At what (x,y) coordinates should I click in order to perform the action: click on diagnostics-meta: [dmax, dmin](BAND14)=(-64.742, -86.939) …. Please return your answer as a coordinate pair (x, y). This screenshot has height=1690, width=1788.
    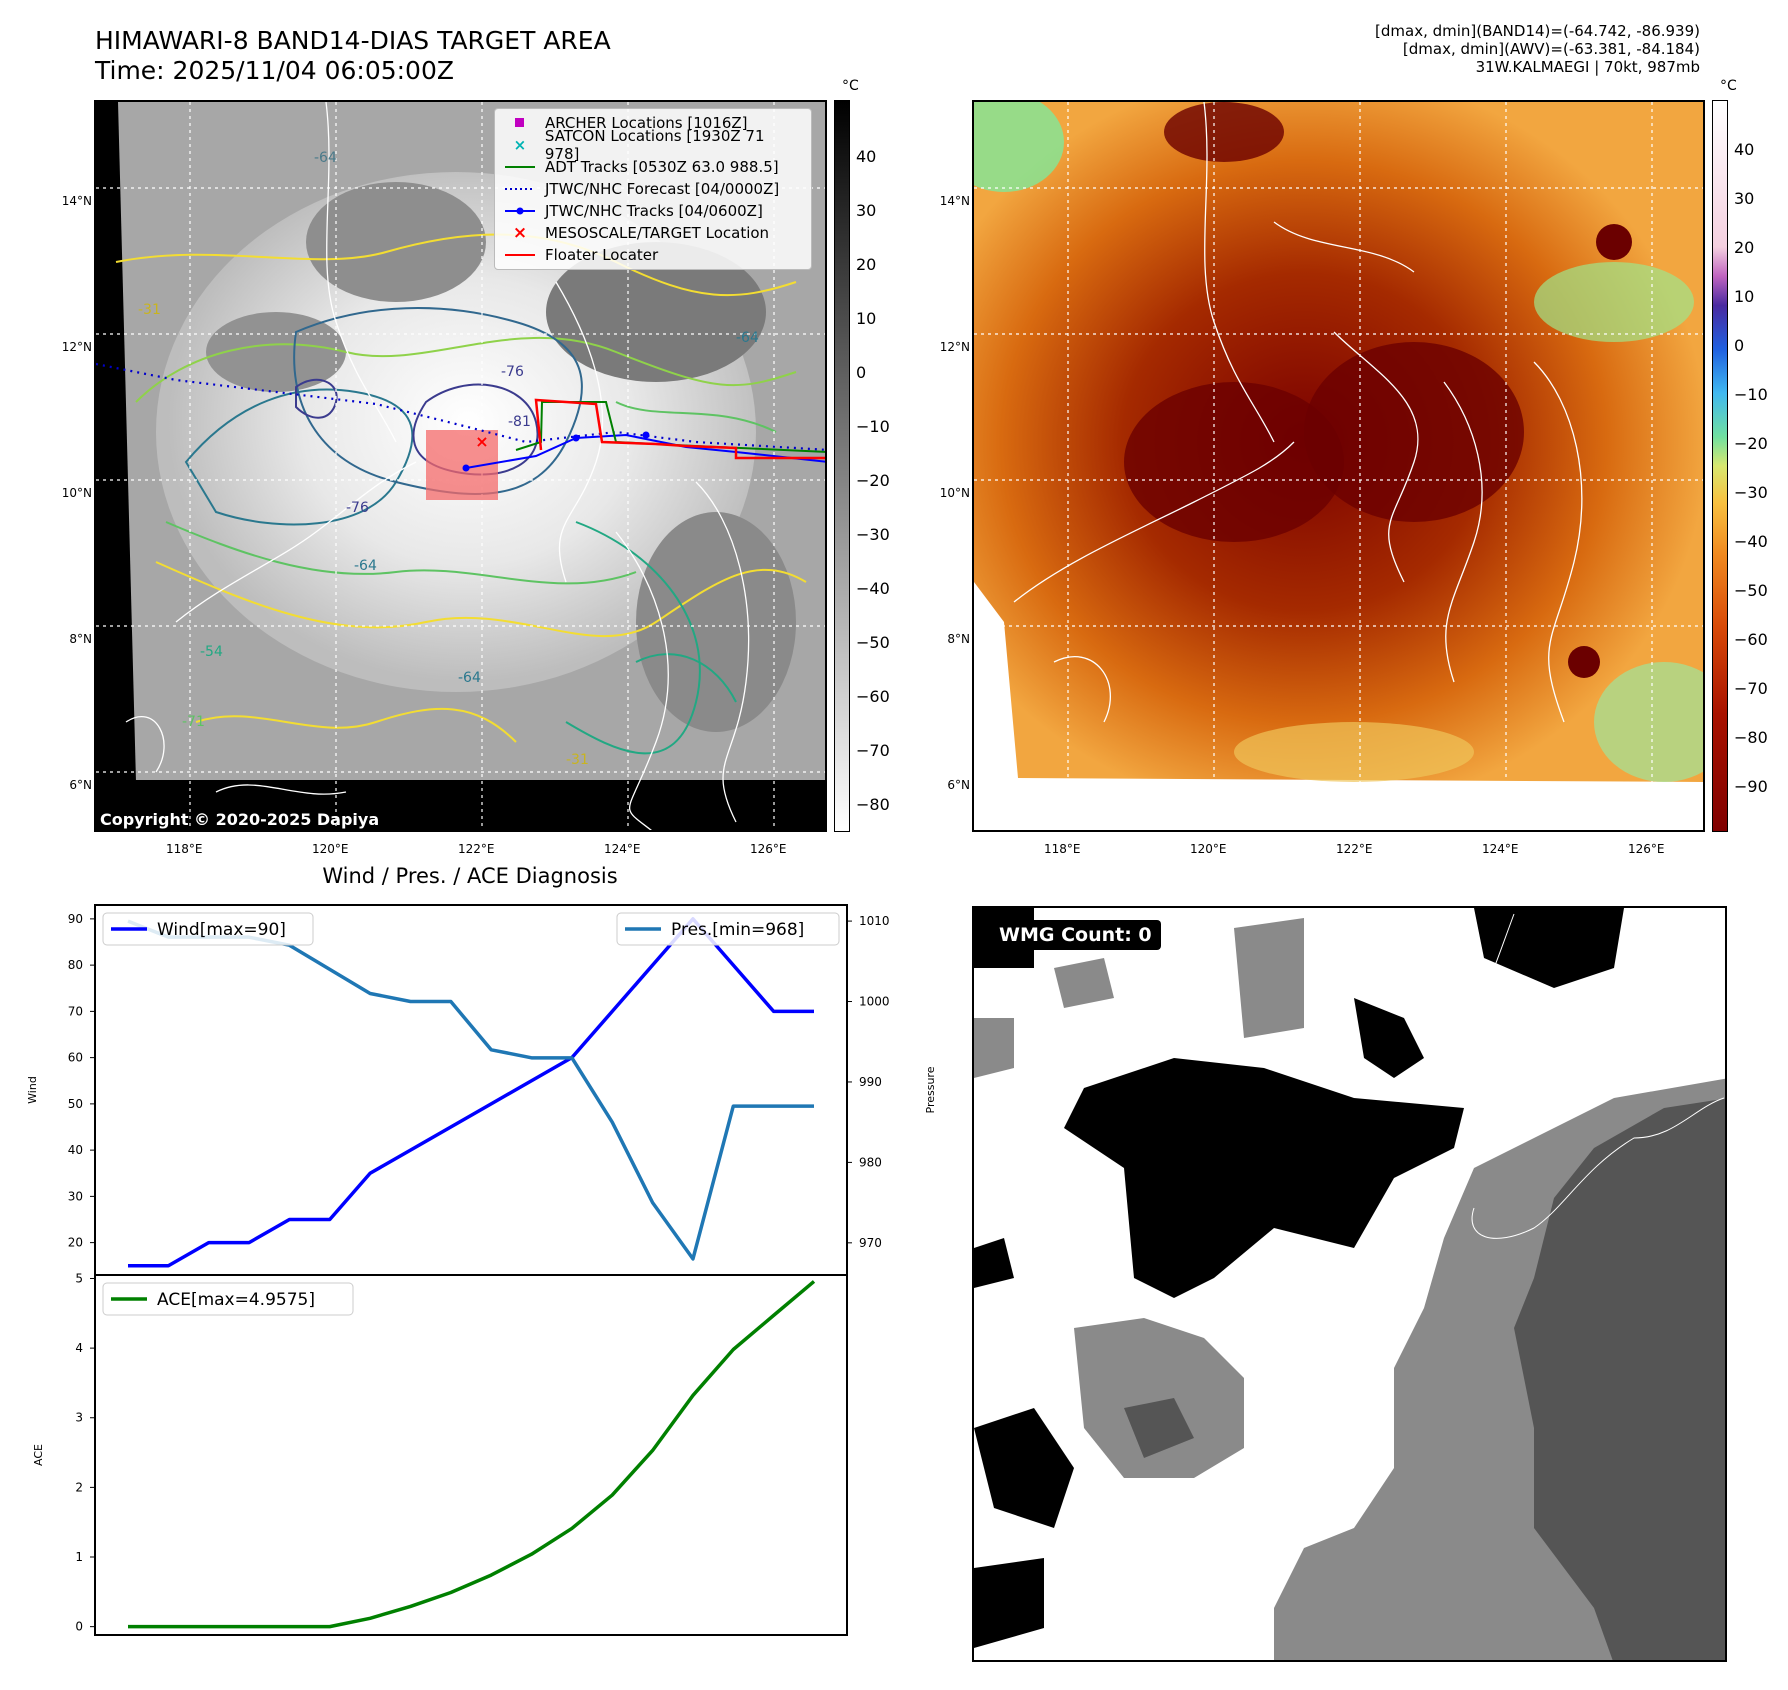
    Looking at the image, I should click on (1350, 49).